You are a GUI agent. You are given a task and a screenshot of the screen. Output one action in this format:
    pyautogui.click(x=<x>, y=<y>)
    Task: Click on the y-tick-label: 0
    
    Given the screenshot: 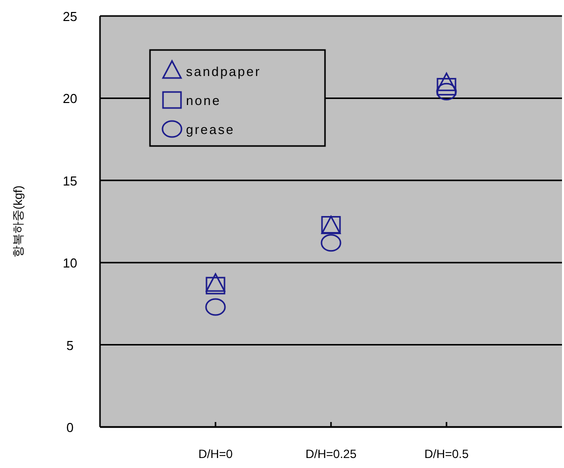 What is the action you would take?
    pyautogui.click(x=70, y=427)
    